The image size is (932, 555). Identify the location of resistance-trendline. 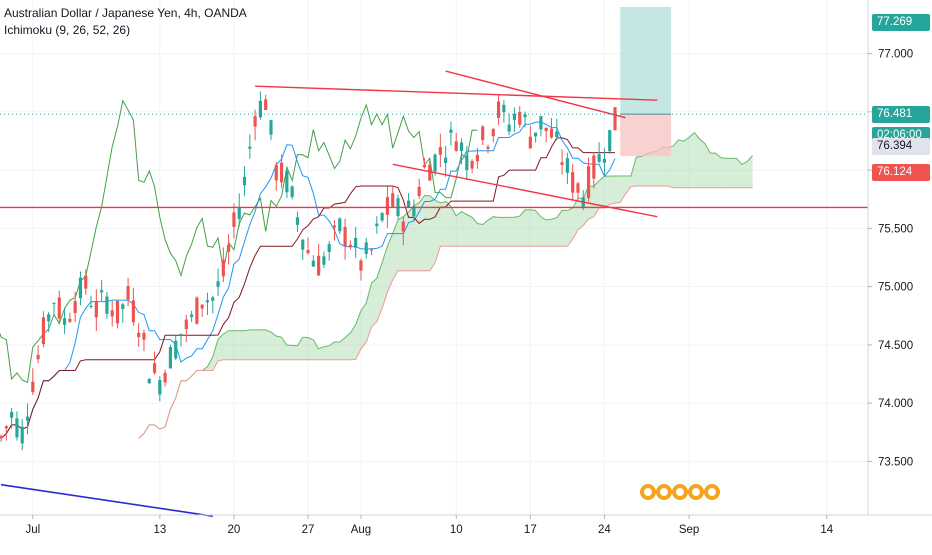
(456, 93).